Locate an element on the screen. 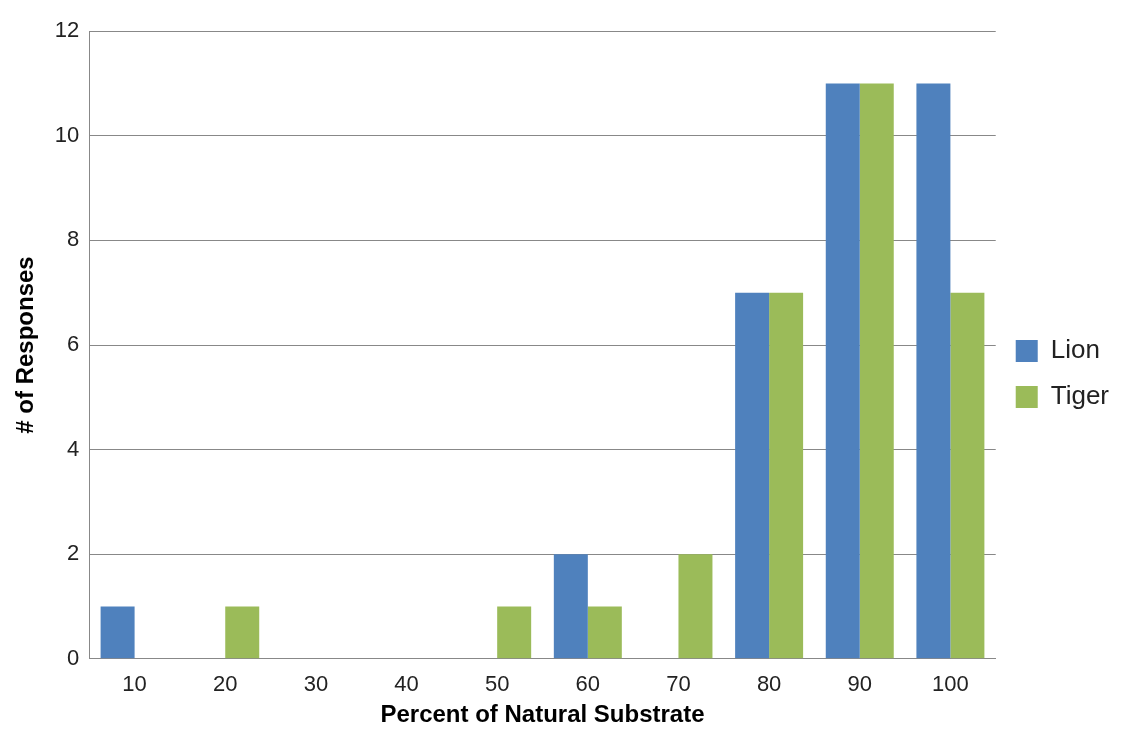 Image resolution: width=1137 pixels, height=738 pixels. x-tick-label: 90 is located at coordinates (859, 684).